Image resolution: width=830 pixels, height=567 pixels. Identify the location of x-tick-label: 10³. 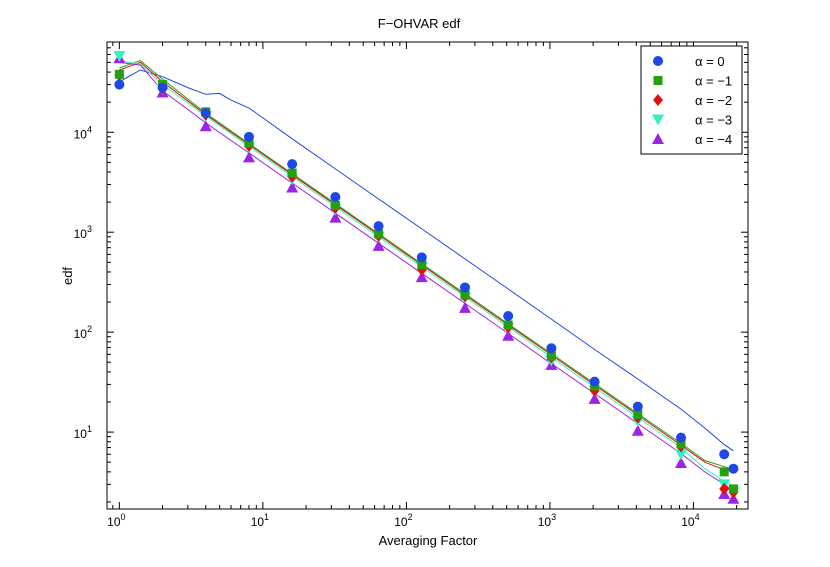
(547, 520).